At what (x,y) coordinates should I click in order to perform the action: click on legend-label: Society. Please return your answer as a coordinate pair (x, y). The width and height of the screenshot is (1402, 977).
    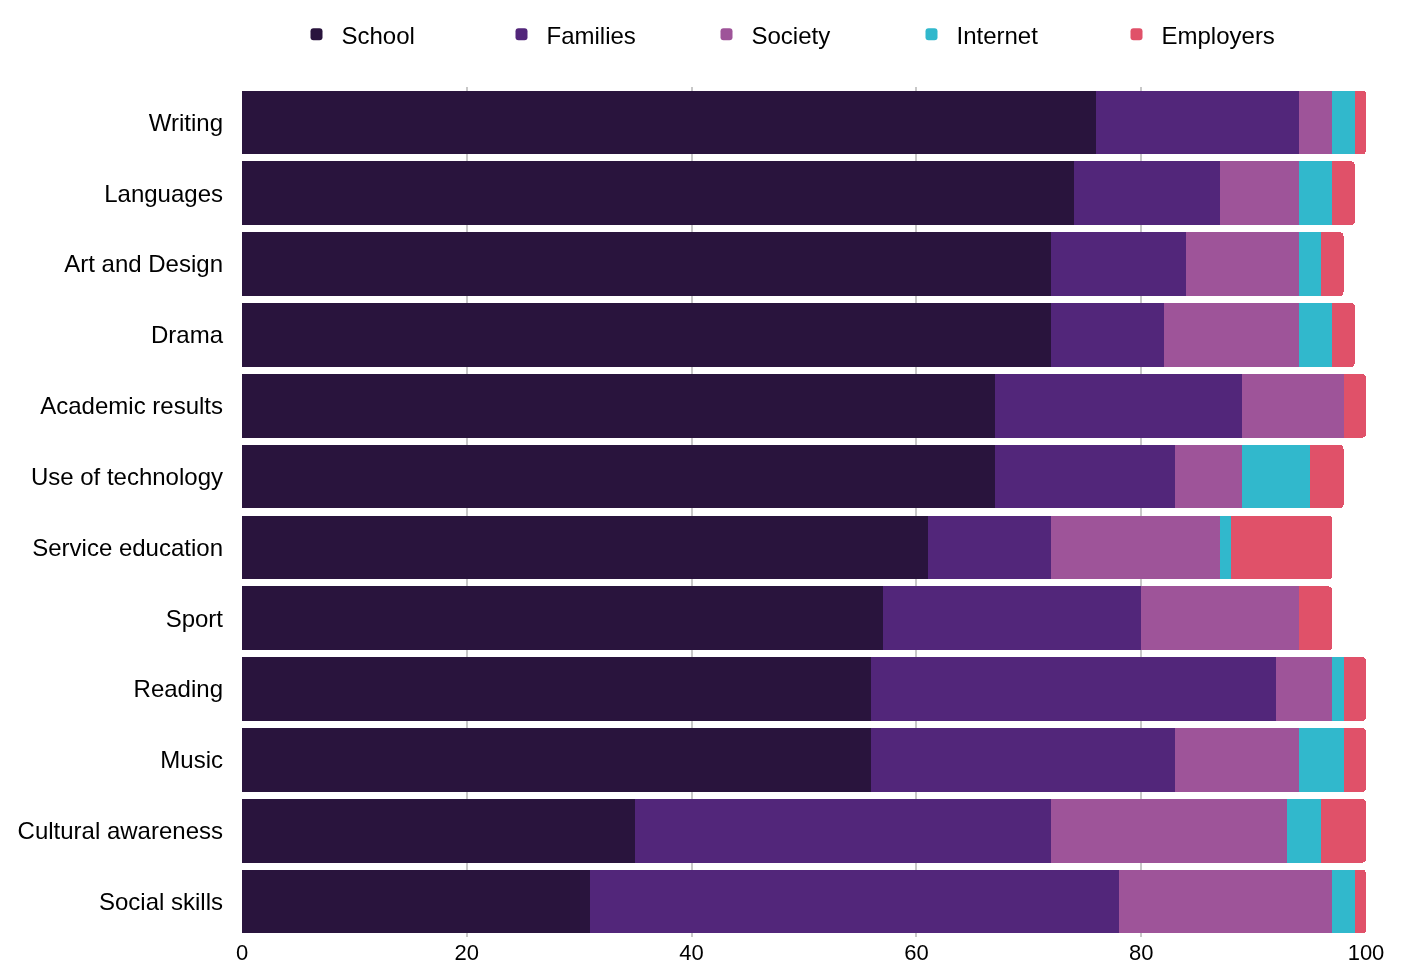
    Looking at the image, I should click on (791, 35).